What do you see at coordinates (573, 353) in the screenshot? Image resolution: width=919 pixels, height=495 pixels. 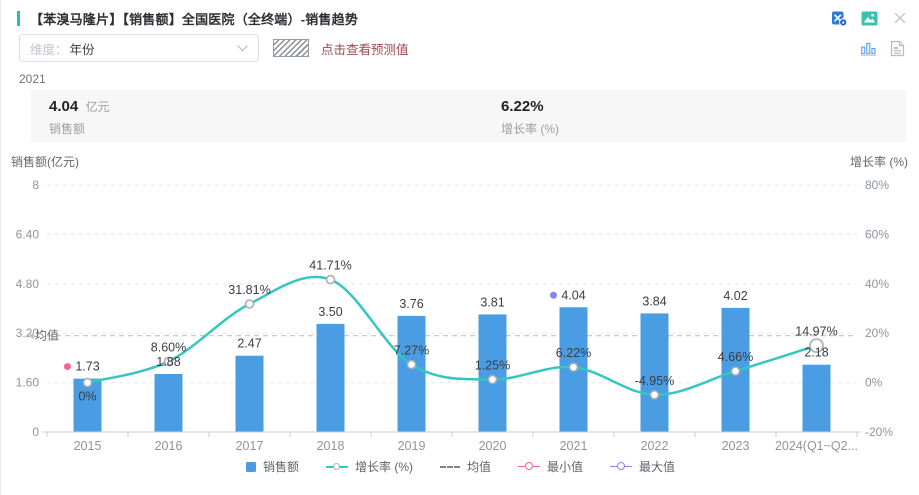 I see `growth-label: 6.22%` at bounding box center [573, 353].